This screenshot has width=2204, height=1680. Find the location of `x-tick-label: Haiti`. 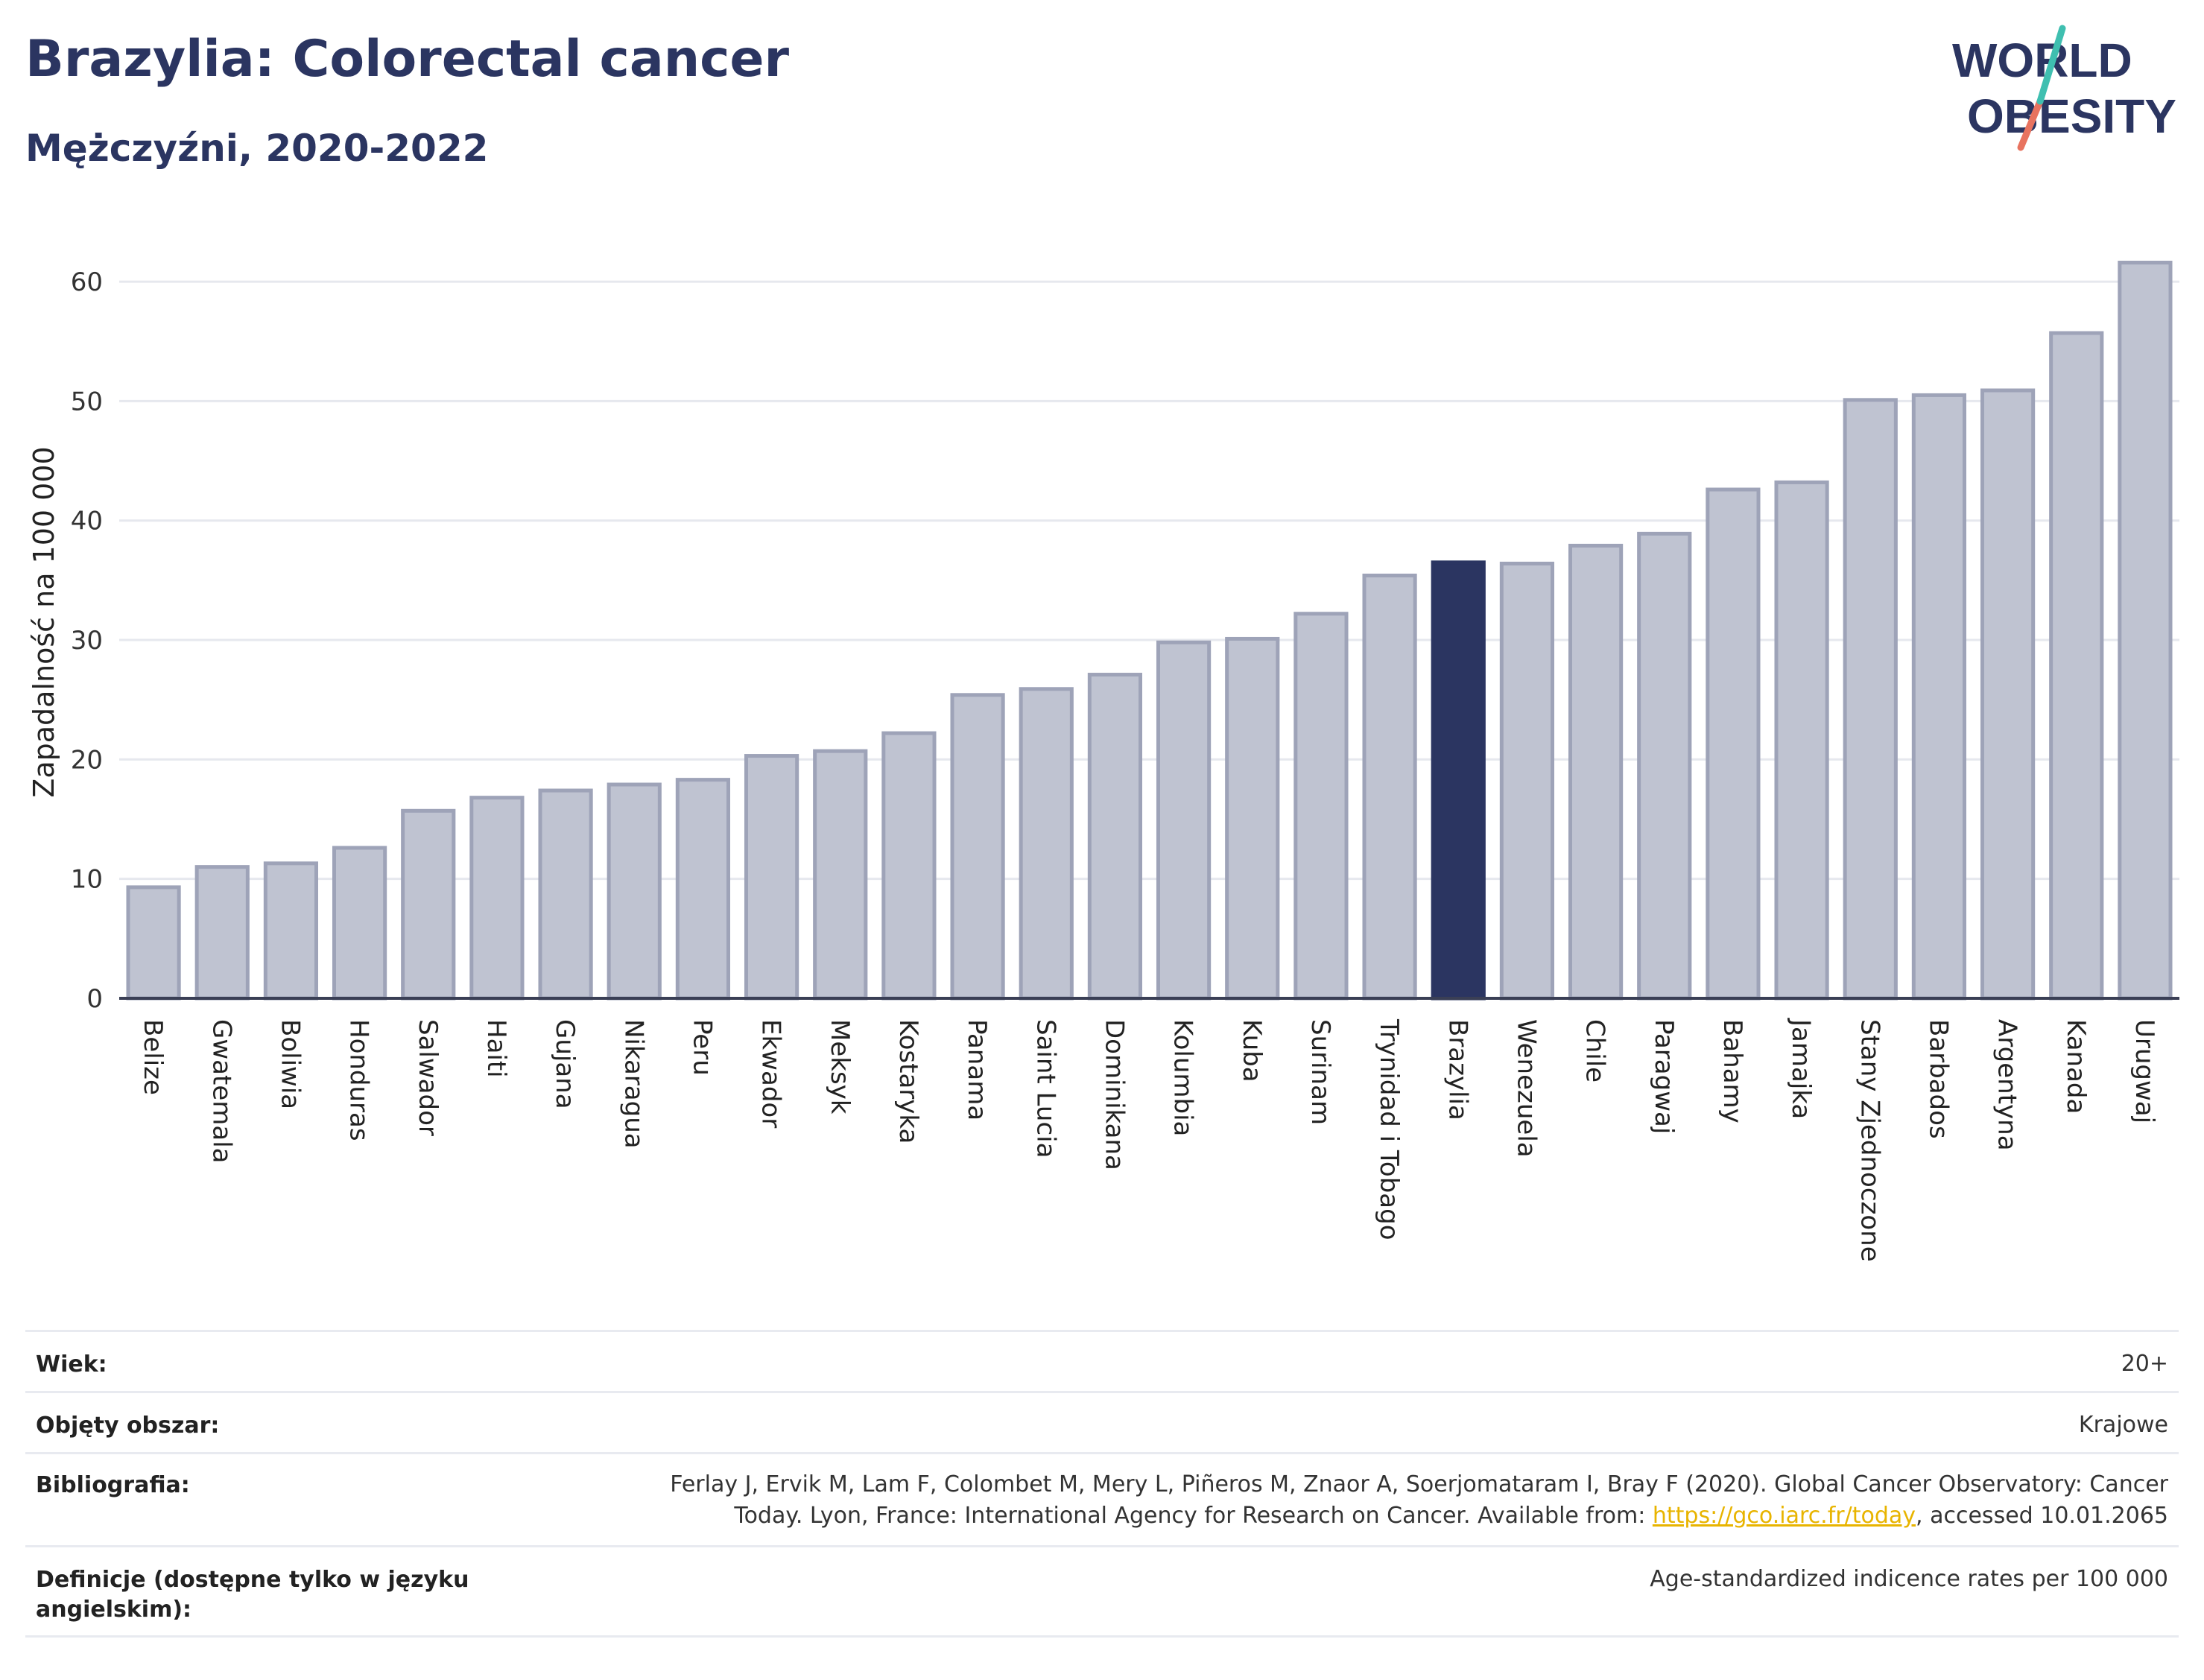

x-tick-label: Haiti is located at coordinates (496, 1048).